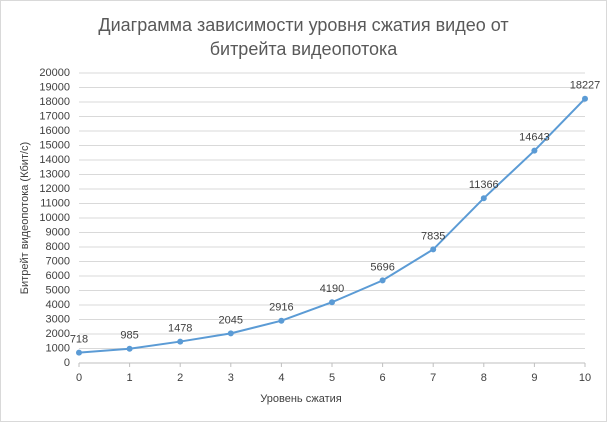 The image size is (607, 422). What do you see at coordinates (332, 378) in the screenshot?
I see `x-tick-label: 5` at bounding box center [332, 378].